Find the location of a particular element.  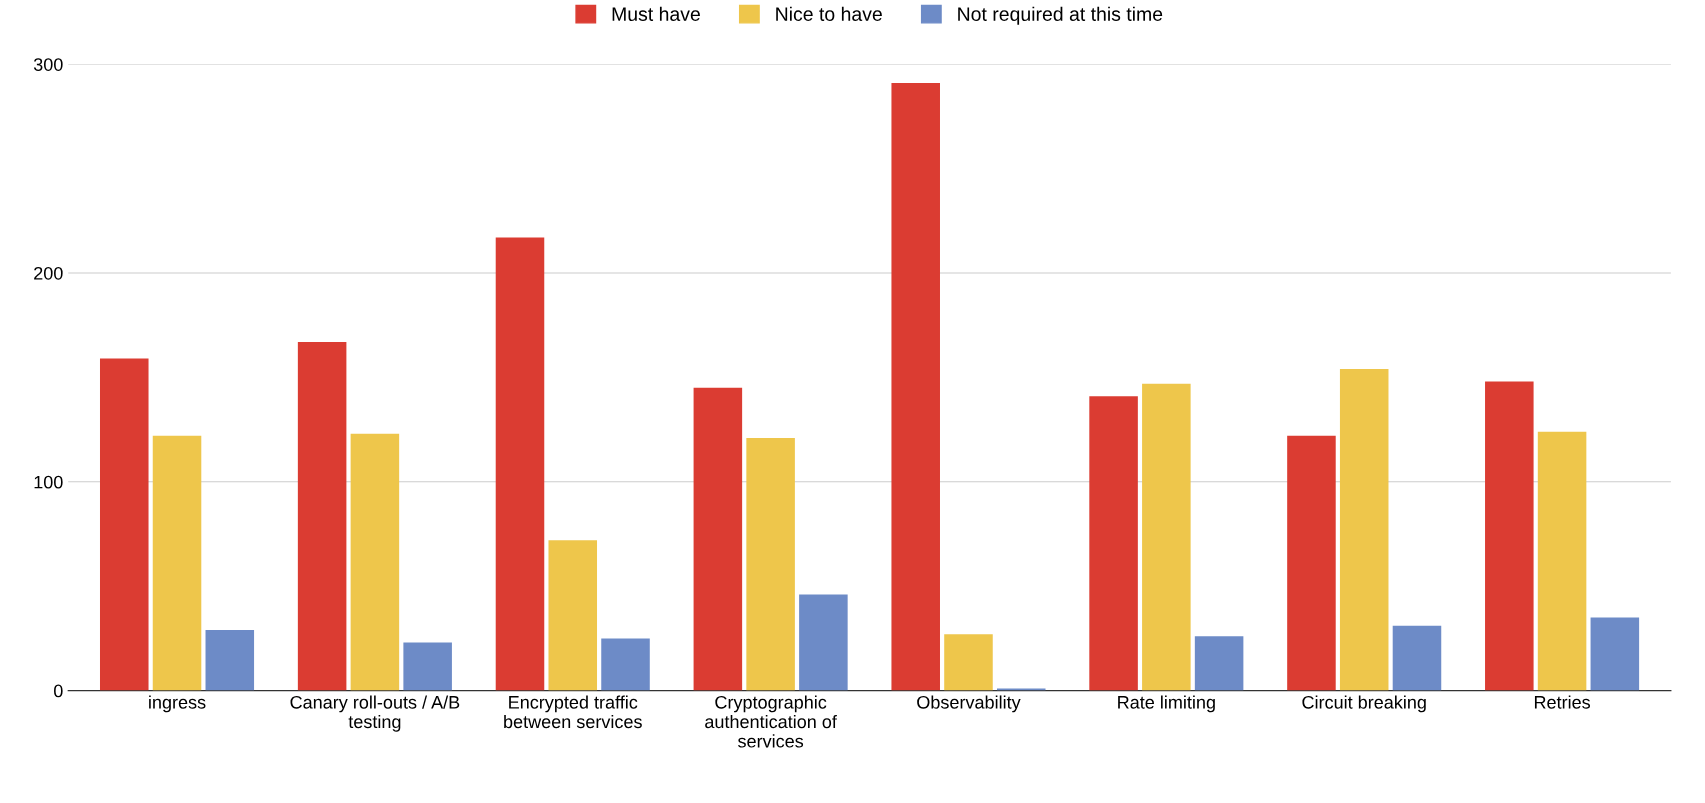

y-tick-label: 0 is located at coordinates (58, 691).